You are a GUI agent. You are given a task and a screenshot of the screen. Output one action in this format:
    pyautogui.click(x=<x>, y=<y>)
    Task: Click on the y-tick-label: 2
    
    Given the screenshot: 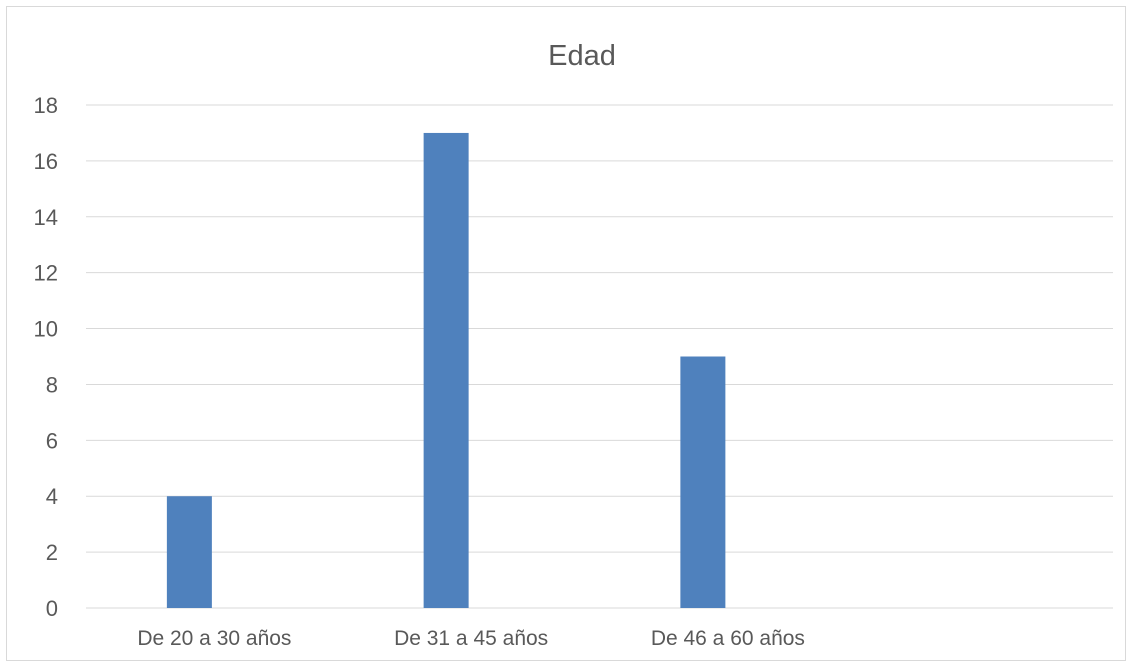 What is the action you would take?
    pyautogui.click(x=52, y=552)
    